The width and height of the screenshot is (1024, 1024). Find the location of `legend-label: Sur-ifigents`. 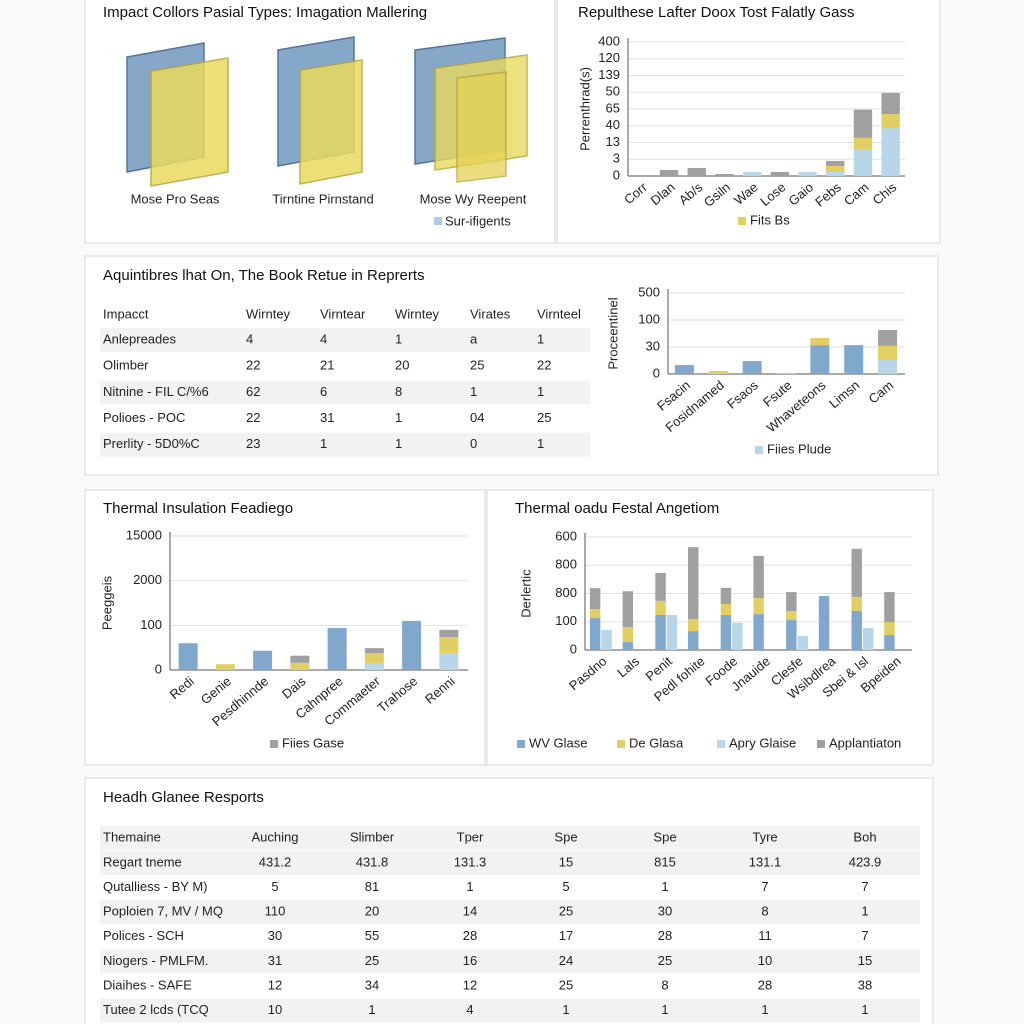

legend-label: Sur-ifigents is located at coordinates (478, 220).